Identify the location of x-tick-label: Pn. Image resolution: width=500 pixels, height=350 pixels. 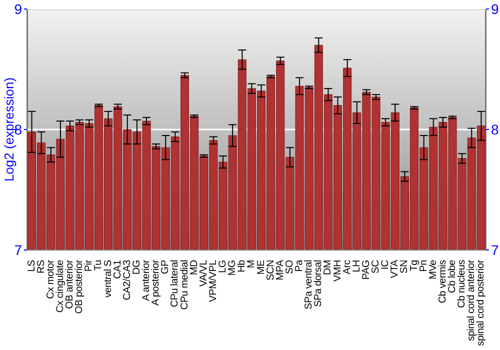
(424, 266).